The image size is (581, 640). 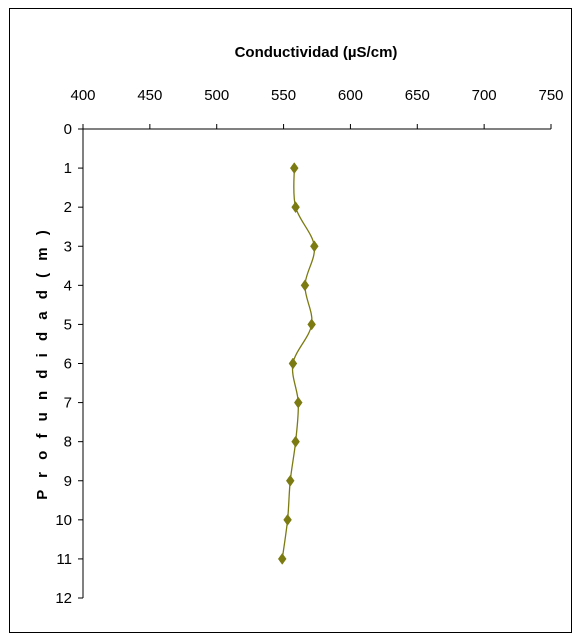 What do you see at coordinates (68, 246) in the screenshot?
I see `y-tick-label: 3` at bounding box center [68, 246].